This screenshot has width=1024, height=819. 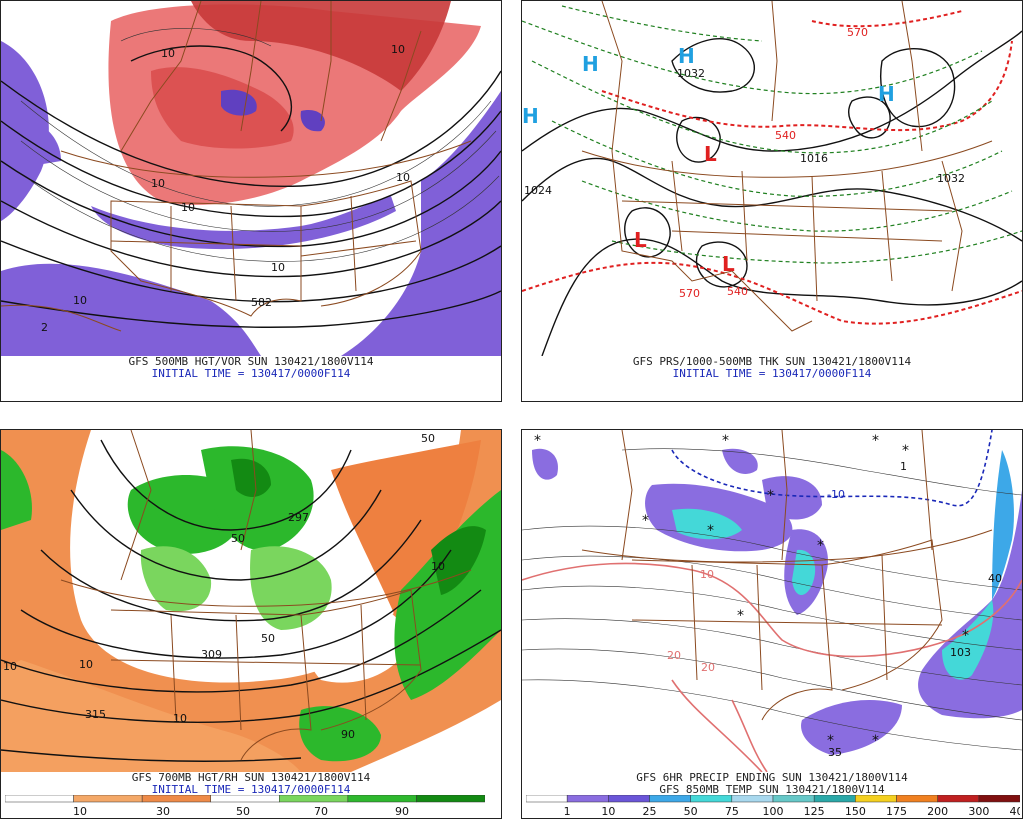 I want to click on precip-label: 35, so click(x=835, y=752).